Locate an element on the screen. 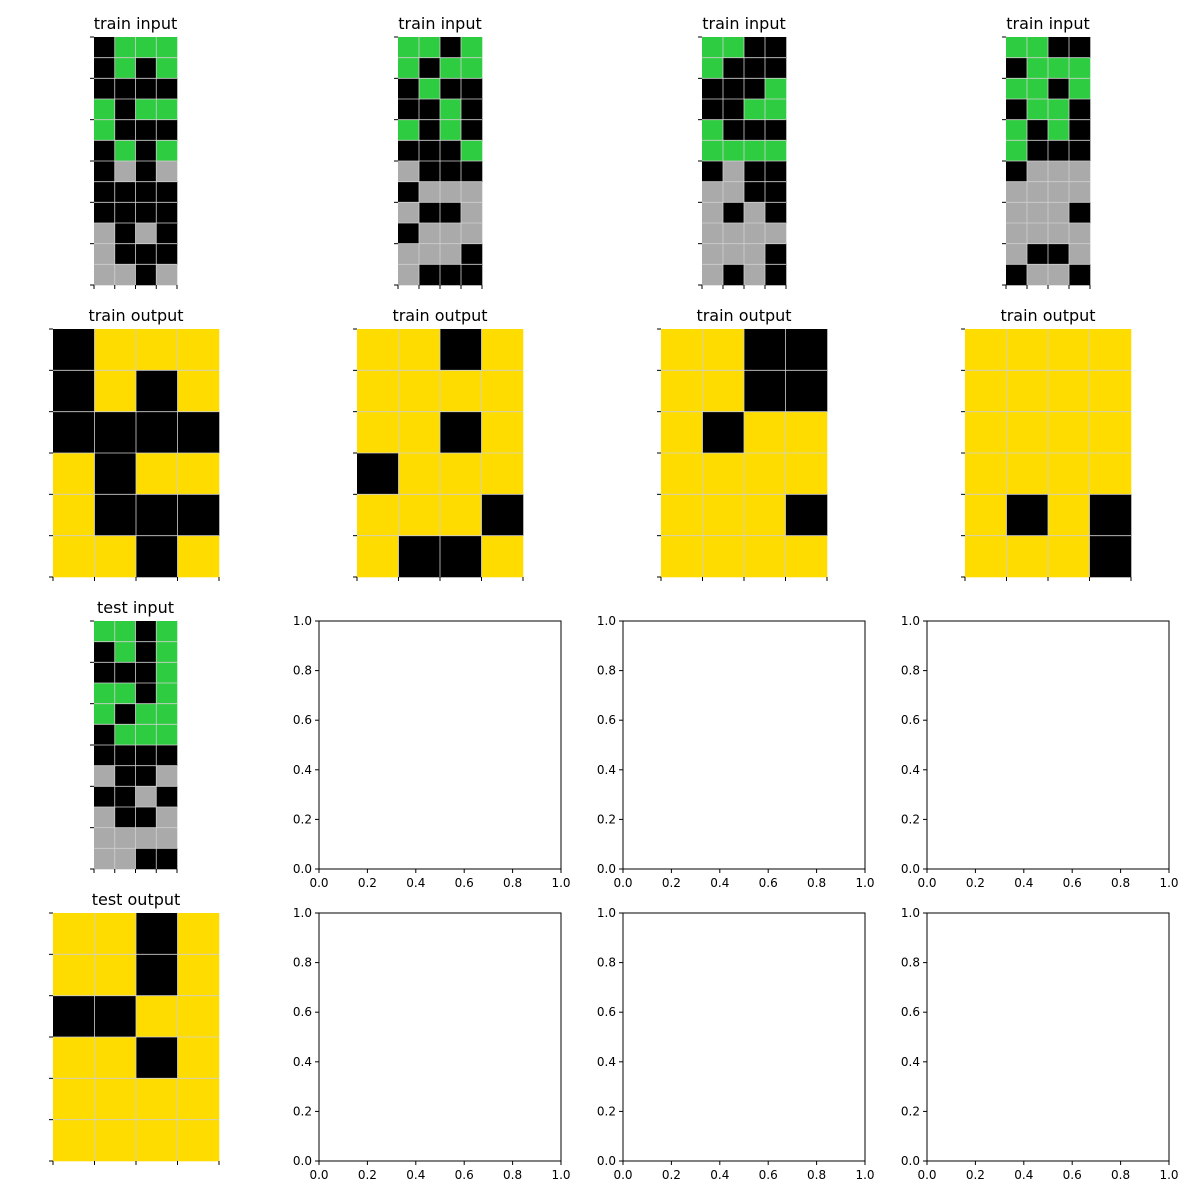 The height and width of the screenshot is (1200, 1200). x-tick-label: 0.6 is located at coordinates (464, 883).